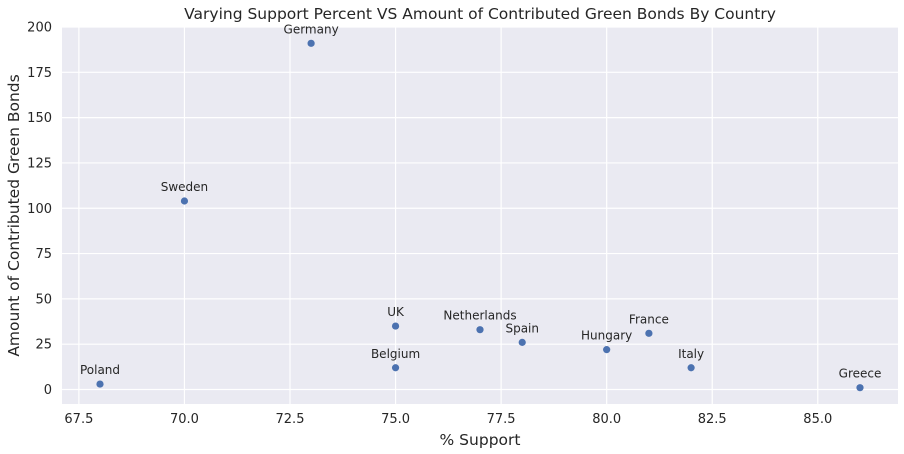  What do you see at coordinates (39, 28) in the screenshot?
I see `y-tick-label: 200` at bounding box center [39, 28].